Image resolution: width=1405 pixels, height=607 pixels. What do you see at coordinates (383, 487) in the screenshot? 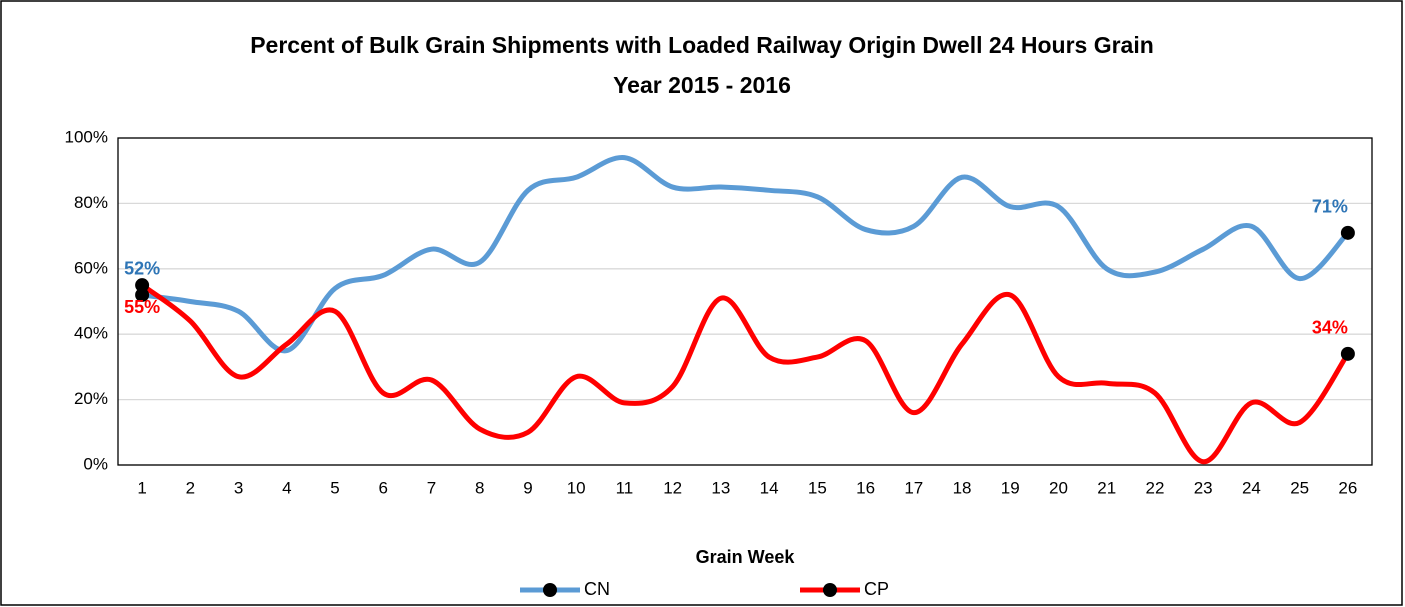
I see `x-tick-label: 6` at bounding box center [383, 487].